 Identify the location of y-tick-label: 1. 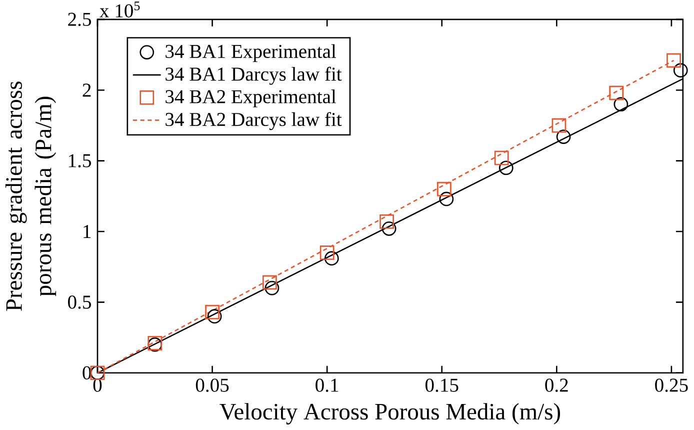
(87, 231).